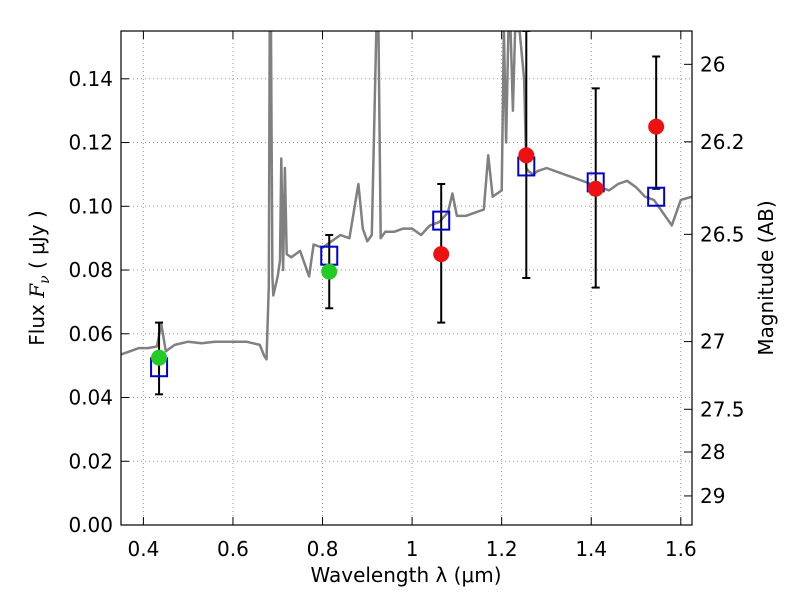 Image resolution: width=800 pixels, height=600 pixels. I want to click on x-axis-title: Wavelength λ (μm), so click(405, 575).